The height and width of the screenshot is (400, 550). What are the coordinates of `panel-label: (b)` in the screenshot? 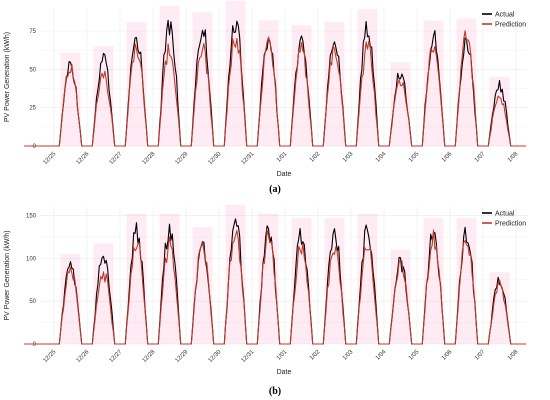 It's located at (275, 391).